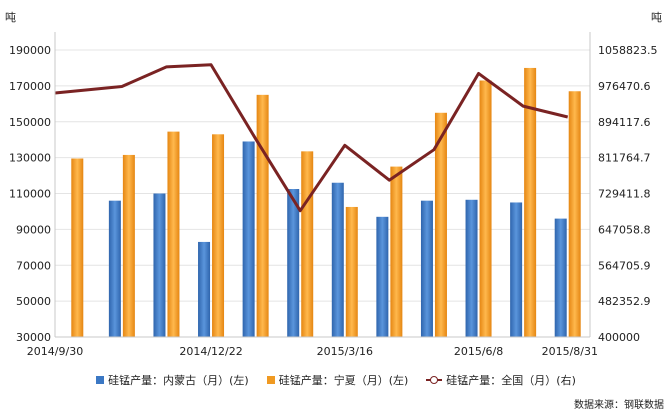  I want to click on left-tick-label: 130000, so click(30, 158).